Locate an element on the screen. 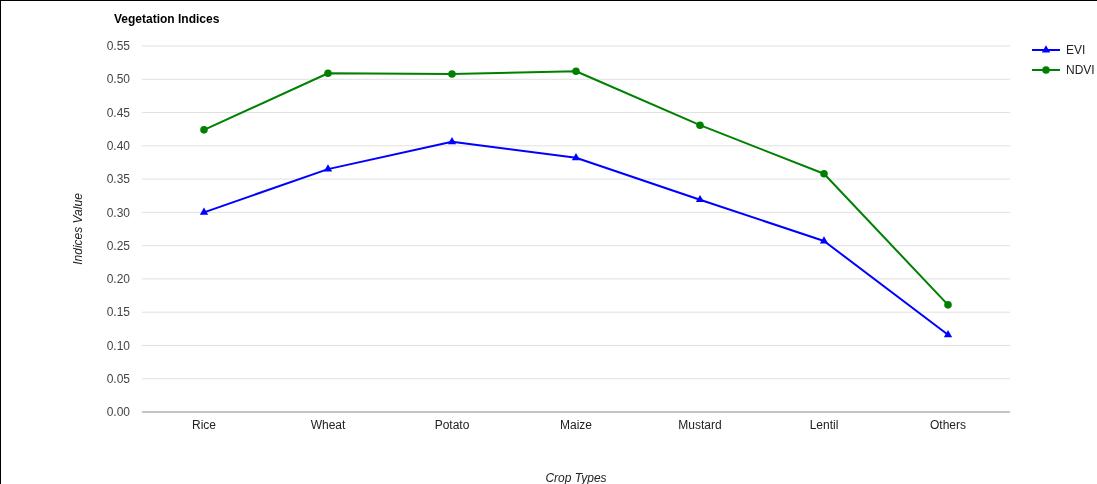  y-tick-label: 0.25 is located at coordinates (118, 245).